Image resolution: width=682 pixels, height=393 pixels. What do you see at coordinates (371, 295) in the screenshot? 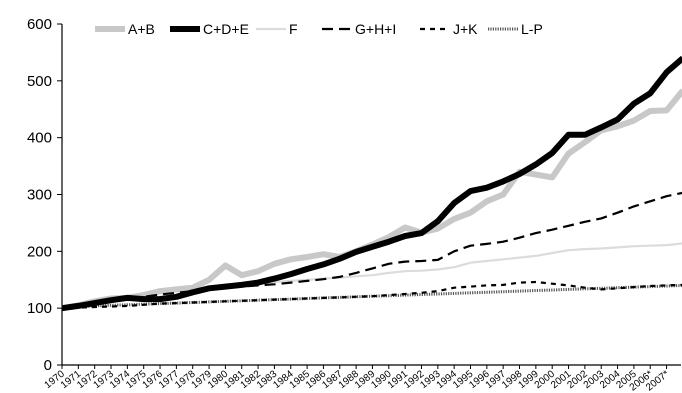
I see `series-line-j-k` at bounding box center [371, 295].